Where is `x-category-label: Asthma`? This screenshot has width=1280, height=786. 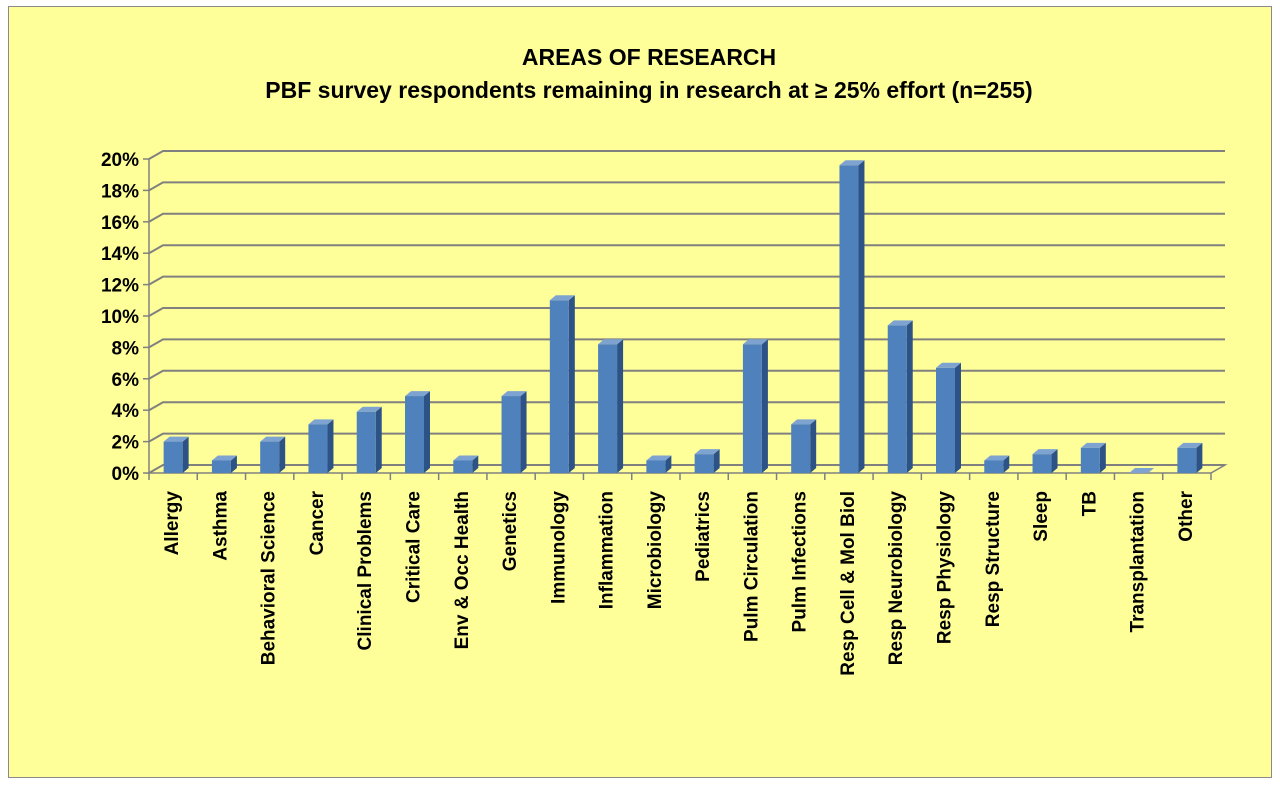 x-category-label: Asthma is located at coordinates (220, 526).